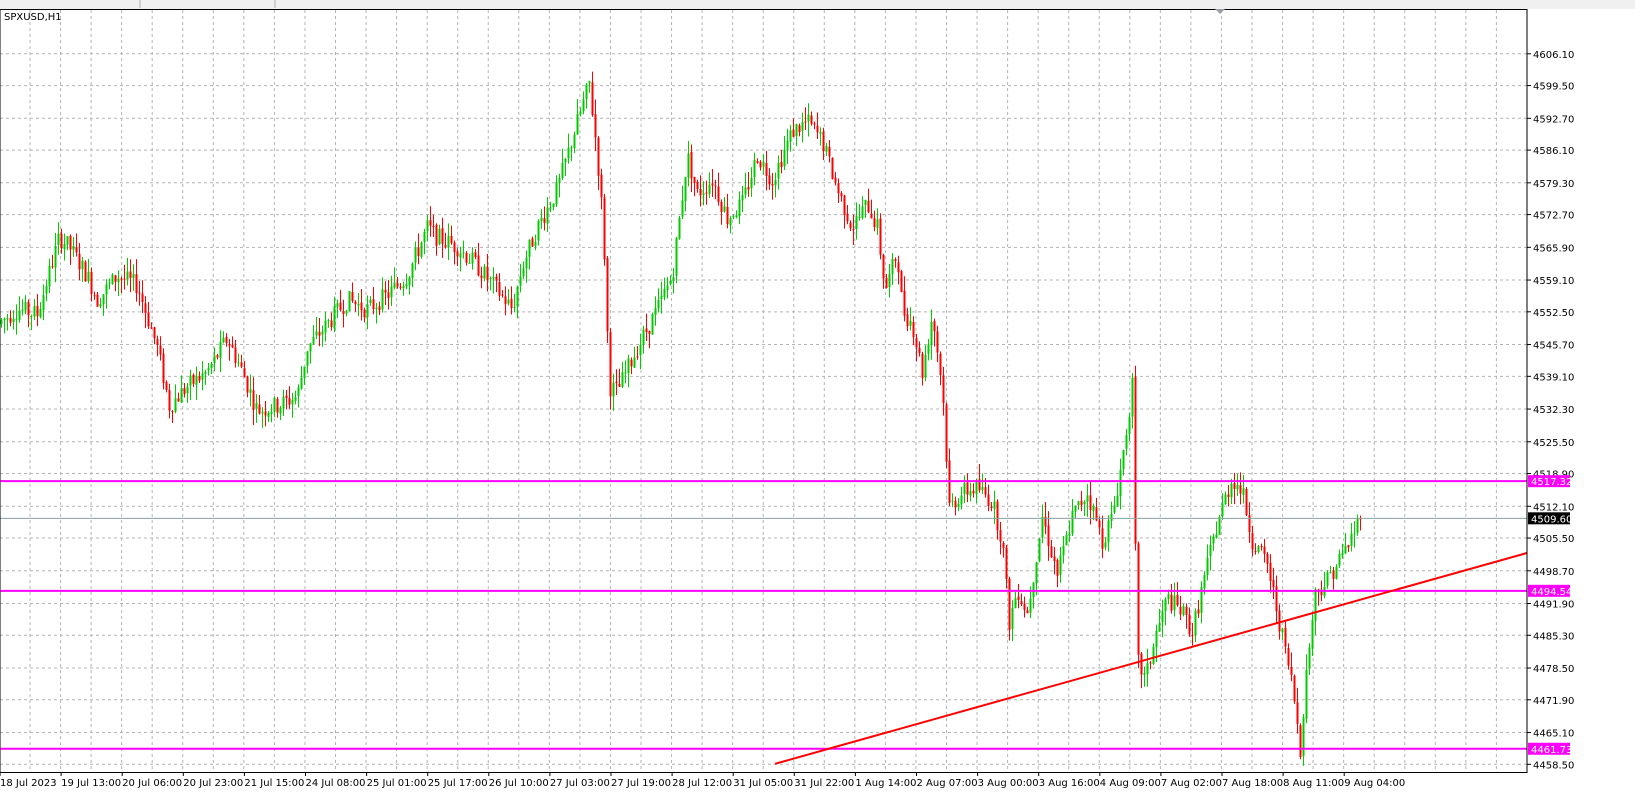 This screenshot has height=794, width=1635. What do you see at coordinates (1553, 281) in the screenshot?
I see `price-tick-label: 4559.10` at bounding box center [1553, 281].